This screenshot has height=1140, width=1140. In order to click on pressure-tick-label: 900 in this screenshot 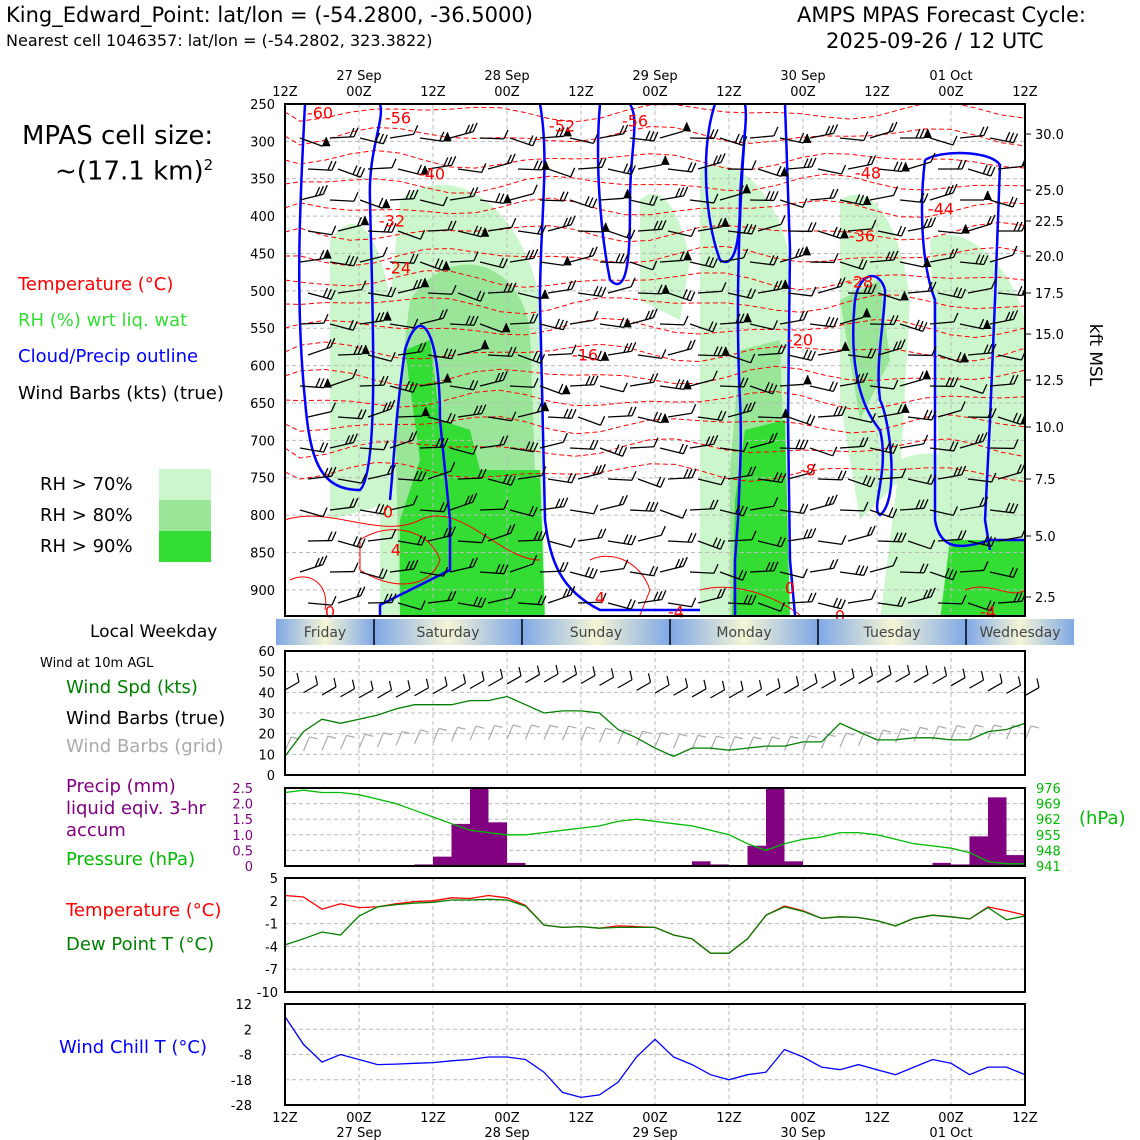, I will do `click(262, 591)`.